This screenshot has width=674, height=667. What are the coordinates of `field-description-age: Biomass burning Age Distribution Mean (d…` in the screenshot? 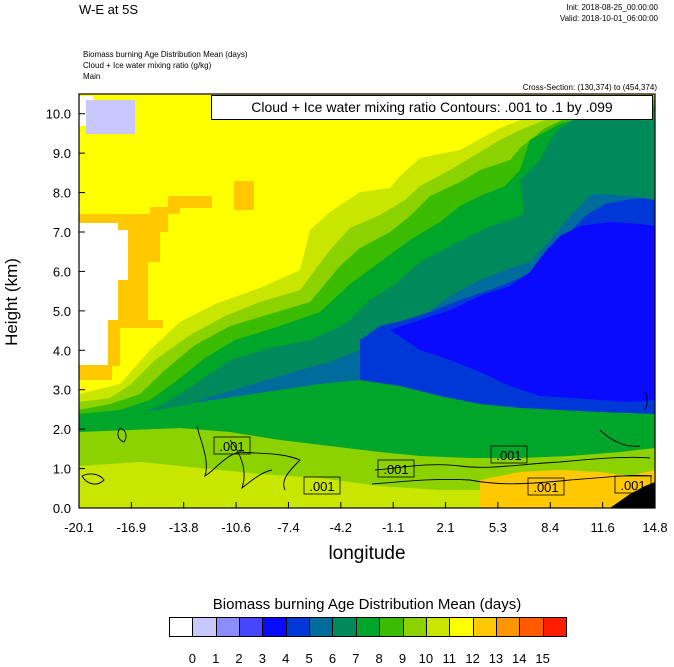 It's located at (165, 54).